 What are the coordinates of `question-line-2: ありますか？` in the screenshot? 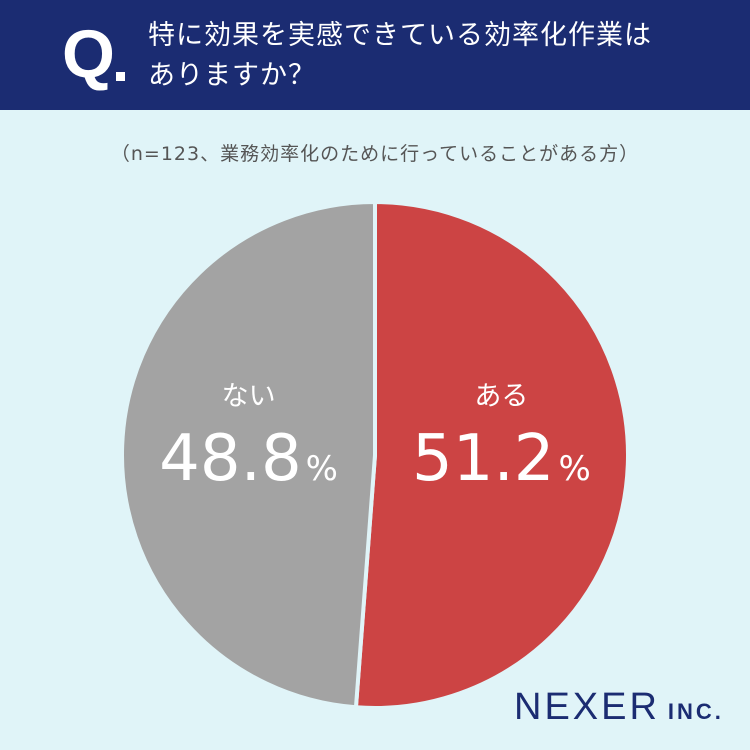 It's located at (232, 75).